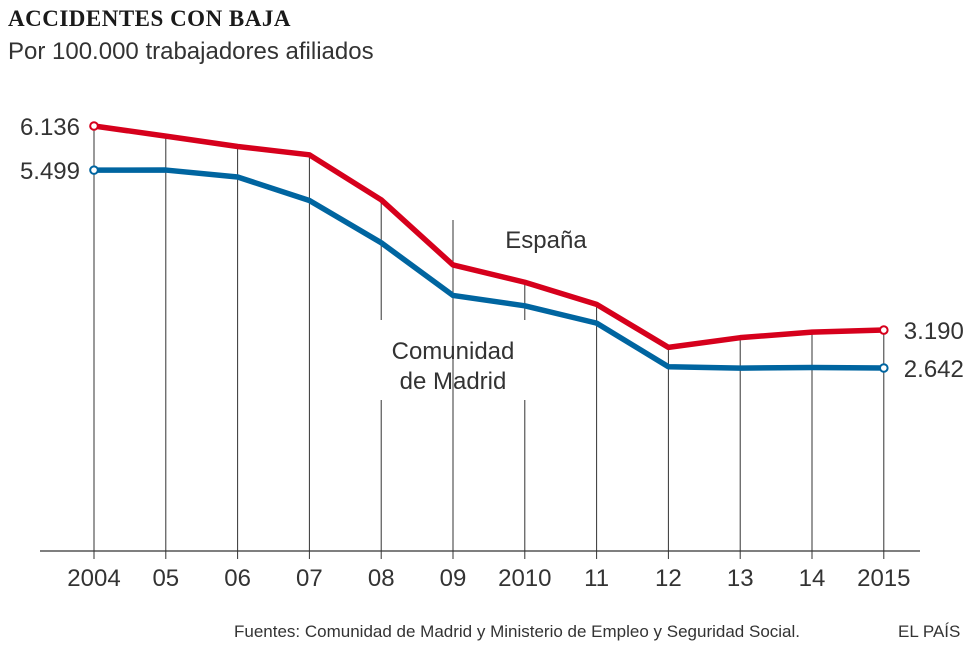 The width and height of the screenshot is (980, 654). I want to click on series-label-espana: España, so click(546, 240).